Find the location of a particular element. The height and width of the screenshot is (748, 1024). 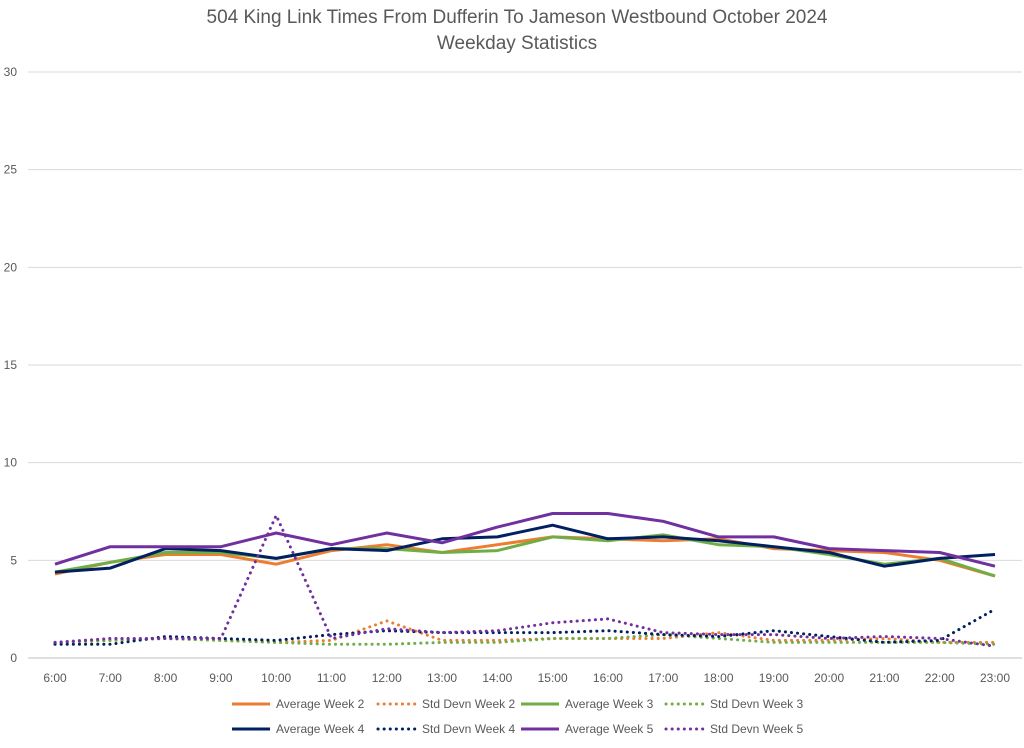

y-tick-label: 15 is located at coordinates (11, 365).